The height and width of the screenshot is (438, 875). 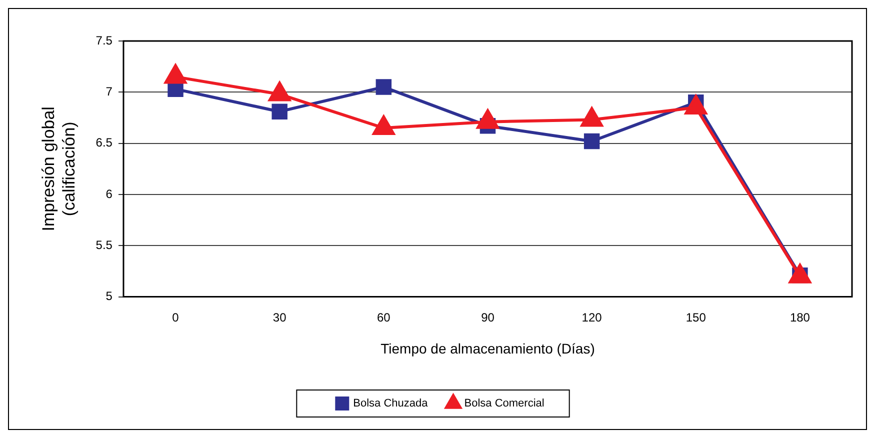 I want to click on x-tick-label: 0, so click(x=176, y=317).